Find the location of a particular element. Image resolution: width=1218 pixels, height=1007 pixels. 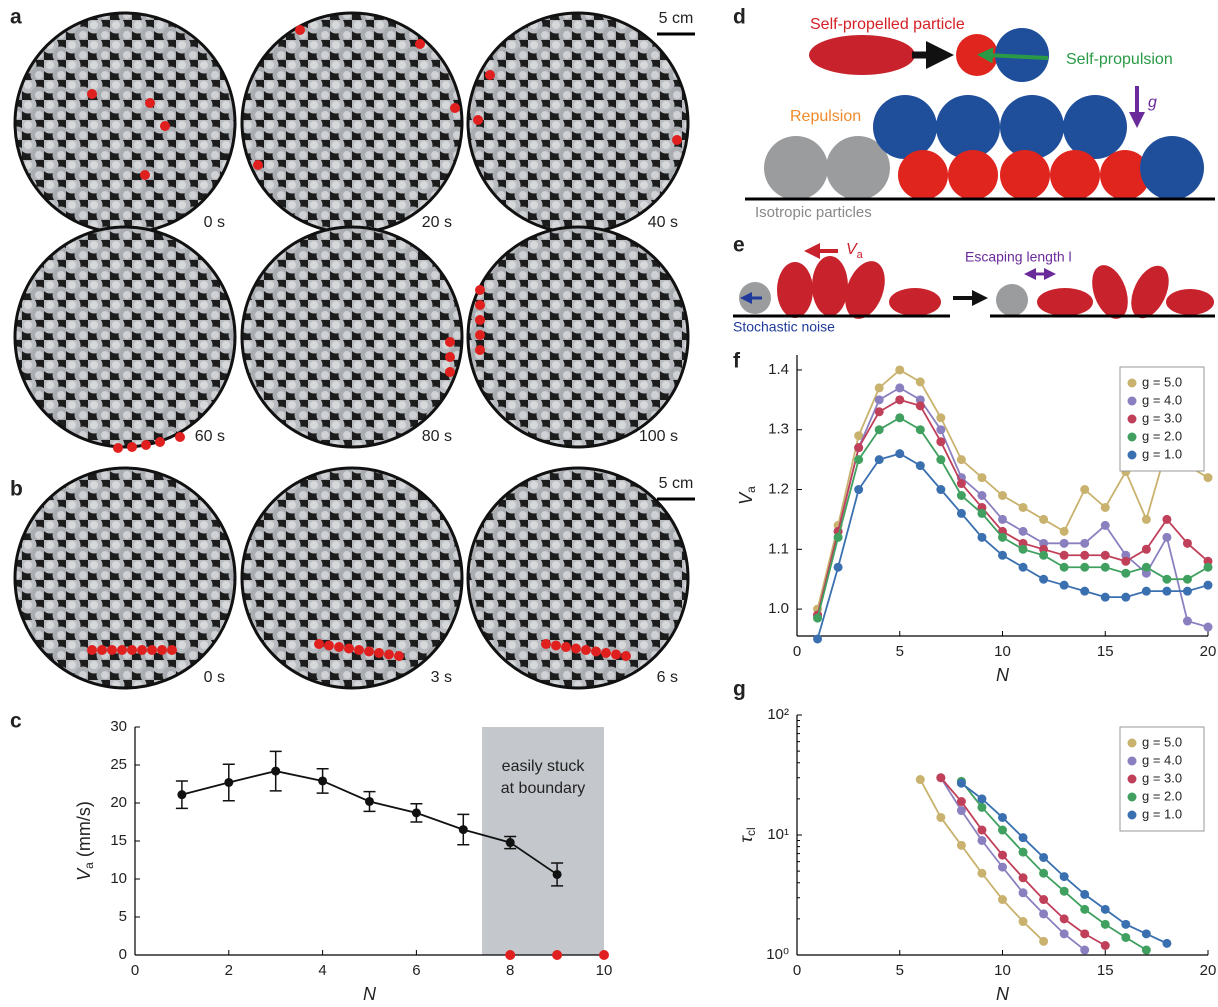

legend-label: g = 1.0 is located at coordinates (1162, 813).